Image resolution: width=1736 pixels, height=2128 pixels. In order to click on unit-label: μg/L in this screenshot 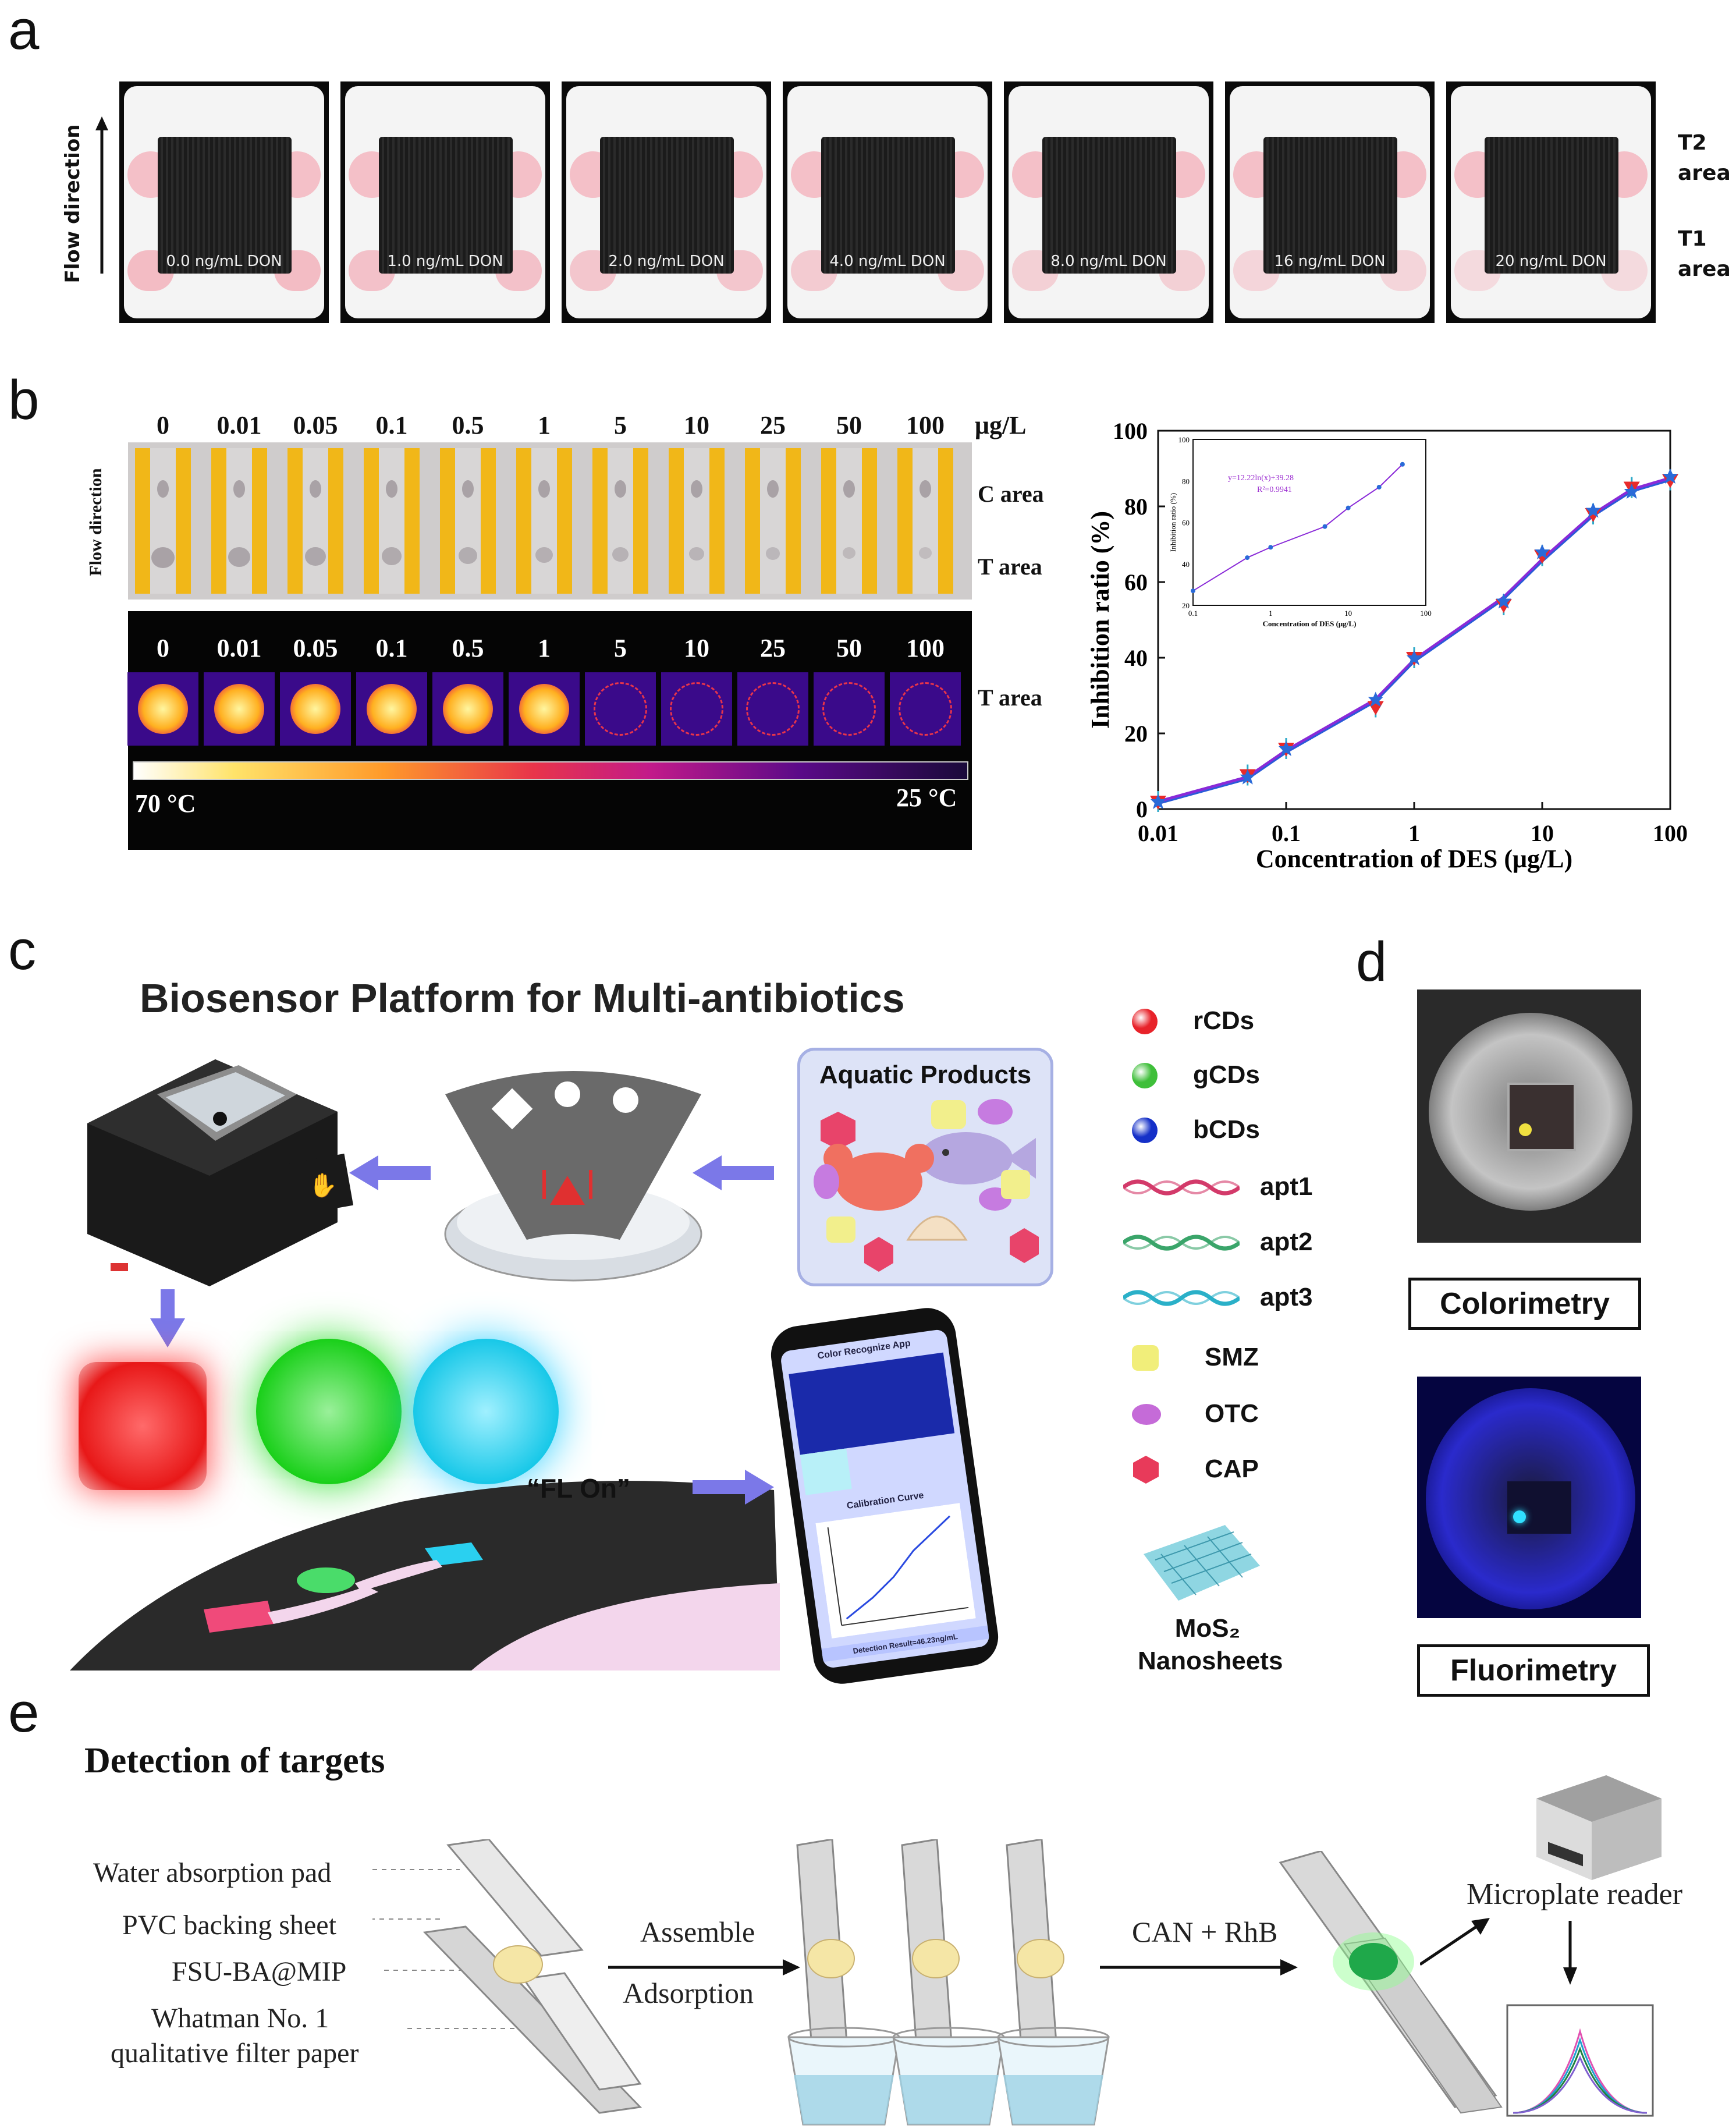, I will do `click(1001, 425)`.